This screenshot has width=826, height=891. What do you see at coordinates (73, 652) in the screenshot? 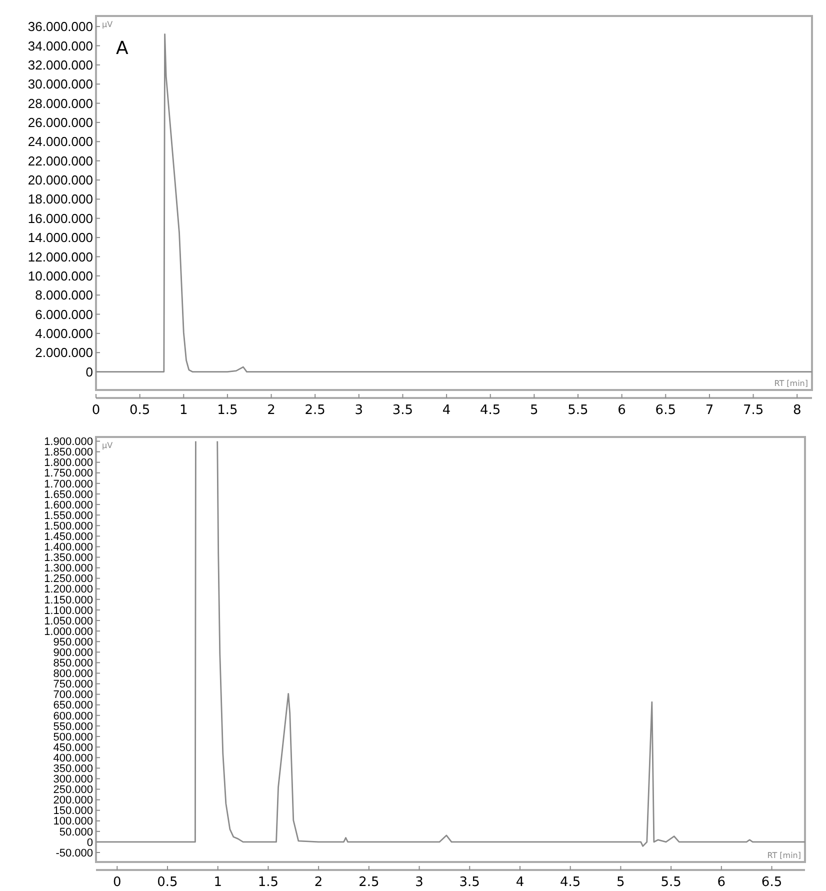
I see `y-tick-label: 900.000` at bounding box center [73, 652].